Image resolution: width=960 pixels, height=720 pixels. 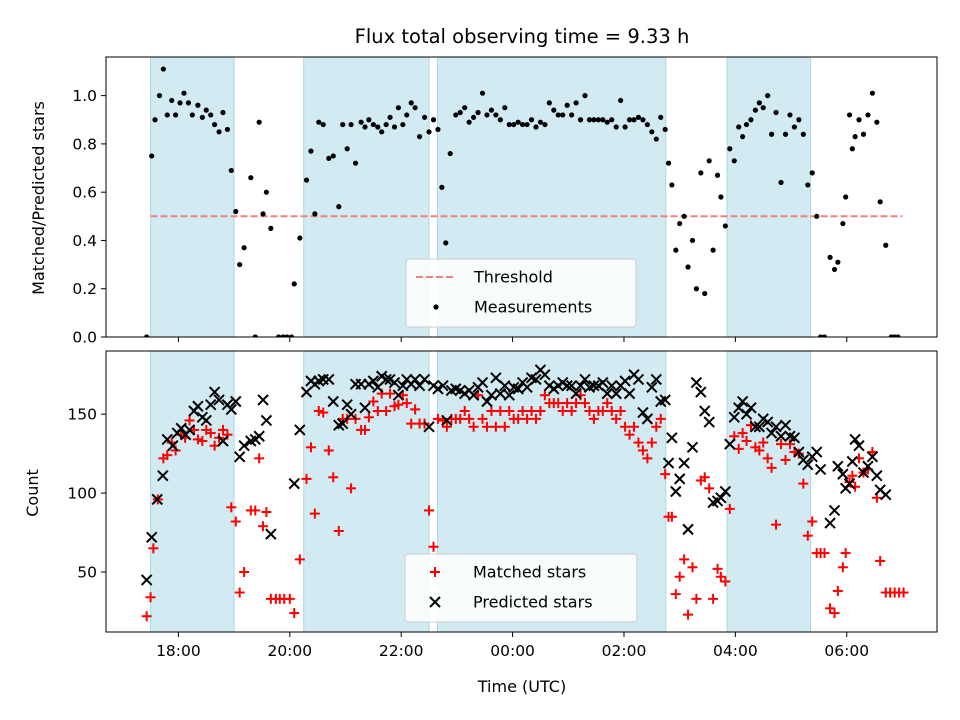 What do you see at coordinates (289, 651) in the screenshot?
I see `x-tick-label: 20:00` at bounding box center [289, 651].